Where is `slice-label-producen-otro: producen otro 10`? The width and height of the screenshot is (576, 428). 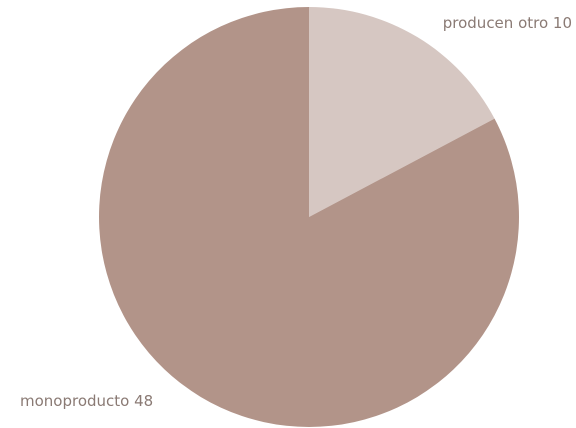 slice-label-producen-otro: producen otro 10 is located at coordinates (507, 23).